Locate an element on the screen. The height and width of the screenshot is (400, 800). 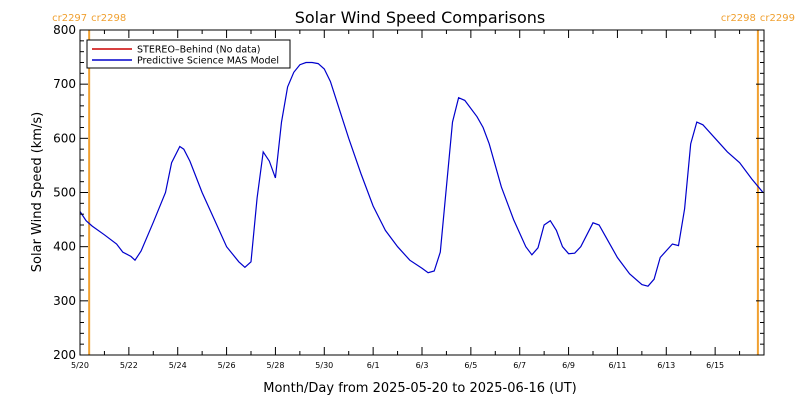
x-tick-label: 6/7 is located at coordinates (519, 365).